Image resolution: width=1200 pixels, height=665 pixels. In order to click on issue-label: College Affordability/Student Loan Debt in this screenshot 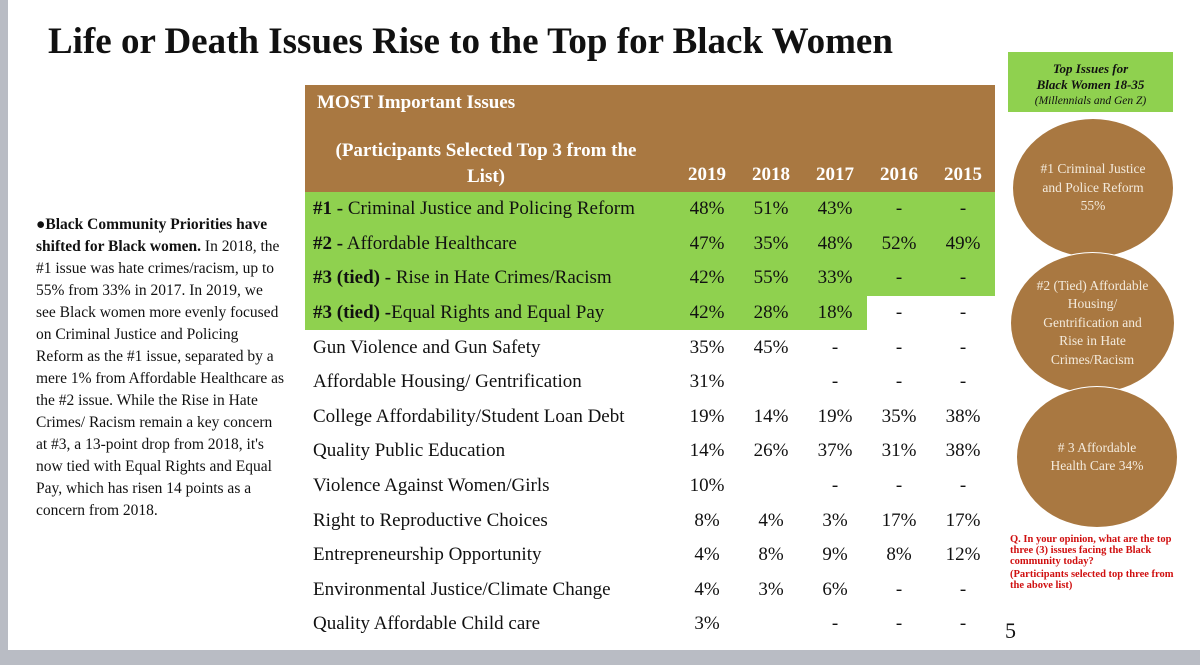, I will do `click(490, 417)`.